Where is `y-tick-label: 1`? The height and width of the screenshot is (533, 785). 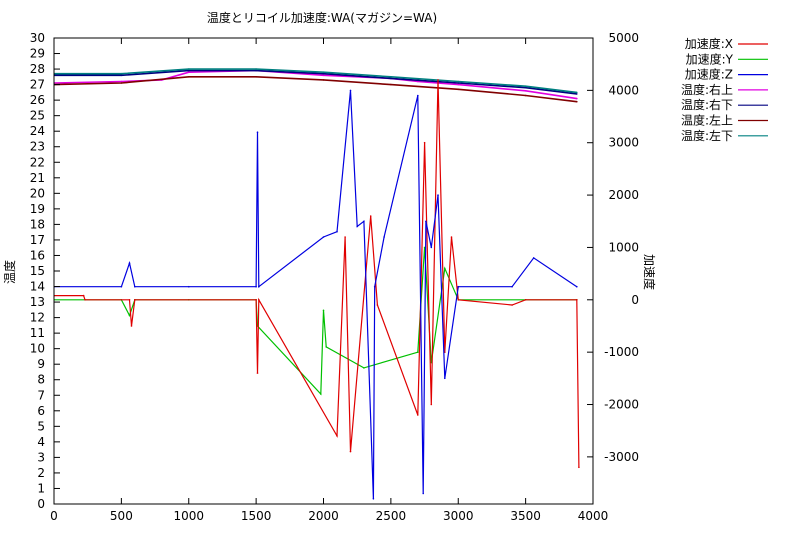 y-tick-label: 1 is located at coordinates (41, 488).